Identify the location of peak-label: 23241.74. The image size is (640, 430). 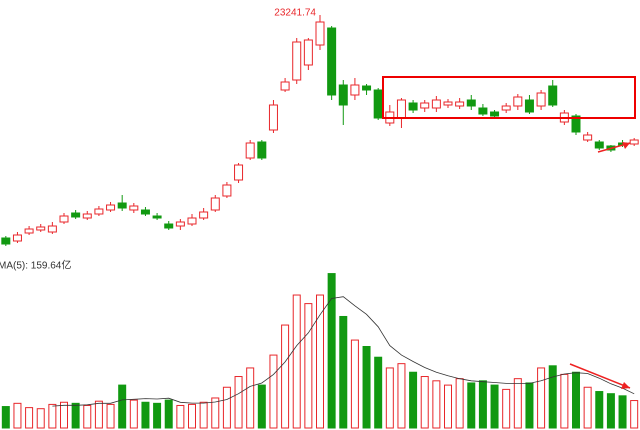
(295, 13).